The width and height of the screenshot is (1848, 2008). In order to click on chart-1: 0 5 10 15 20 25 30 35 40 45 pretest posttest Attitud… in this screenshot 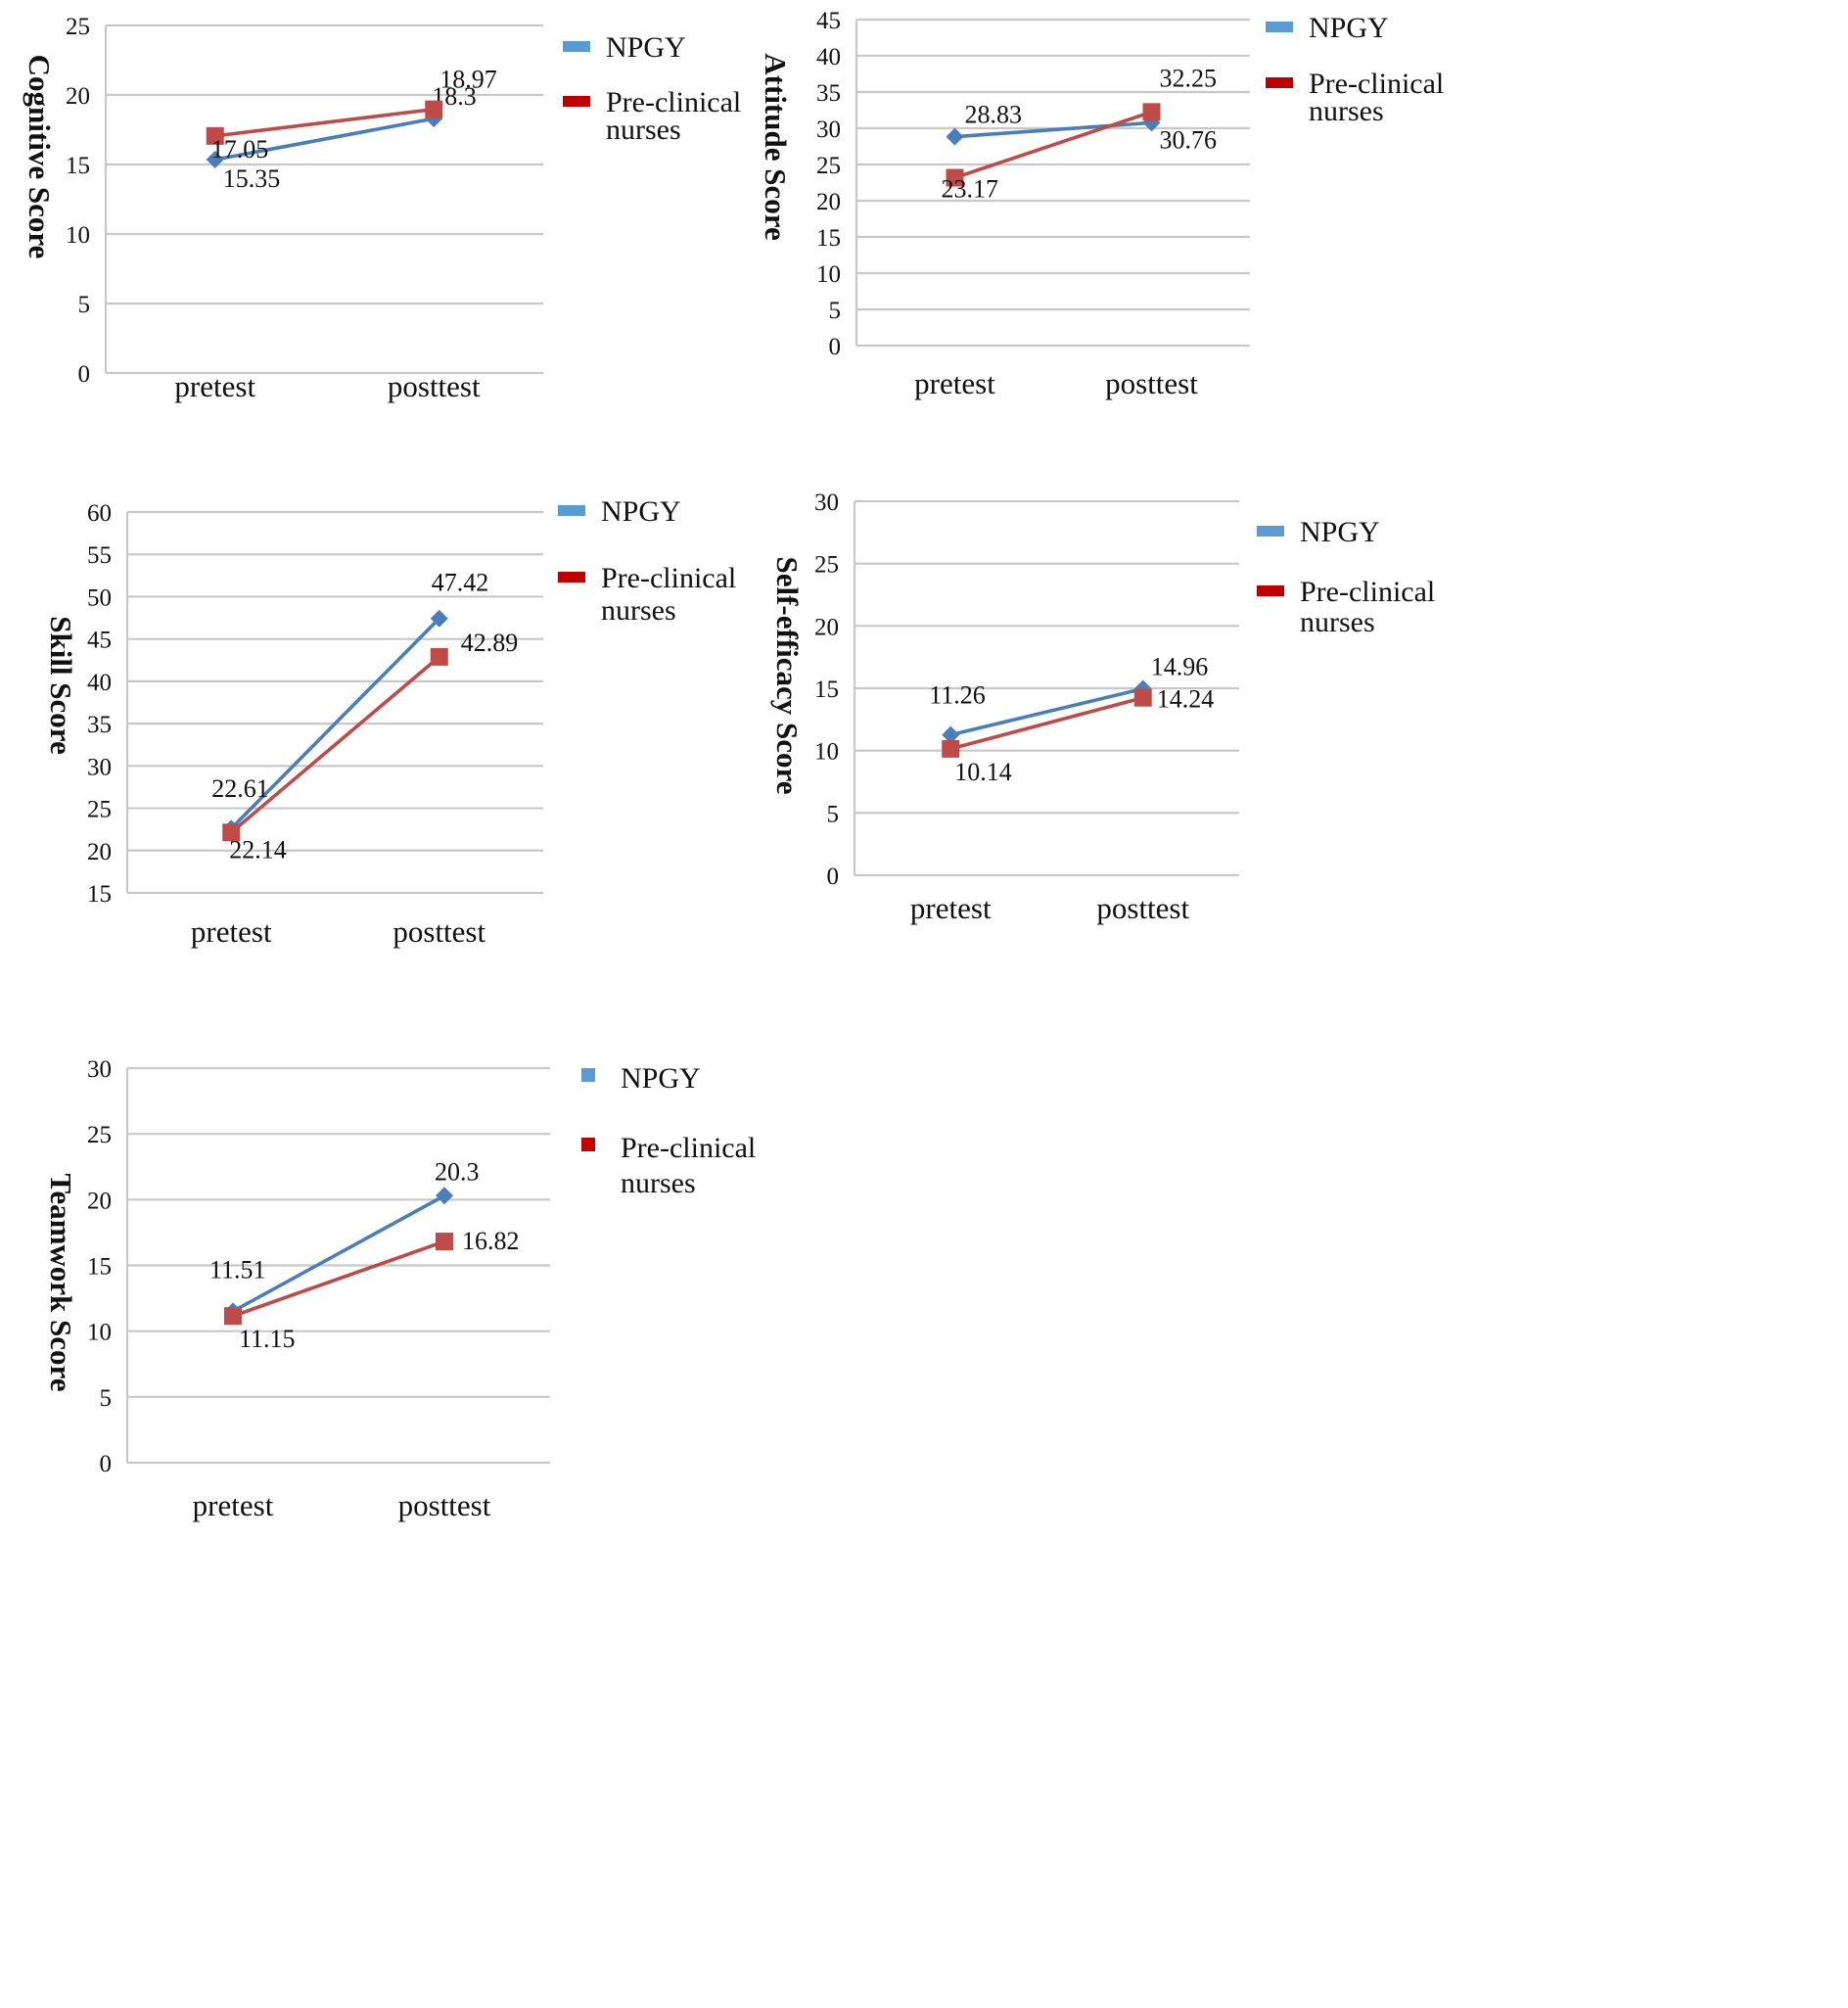, I will do `click(1101, 204)`.